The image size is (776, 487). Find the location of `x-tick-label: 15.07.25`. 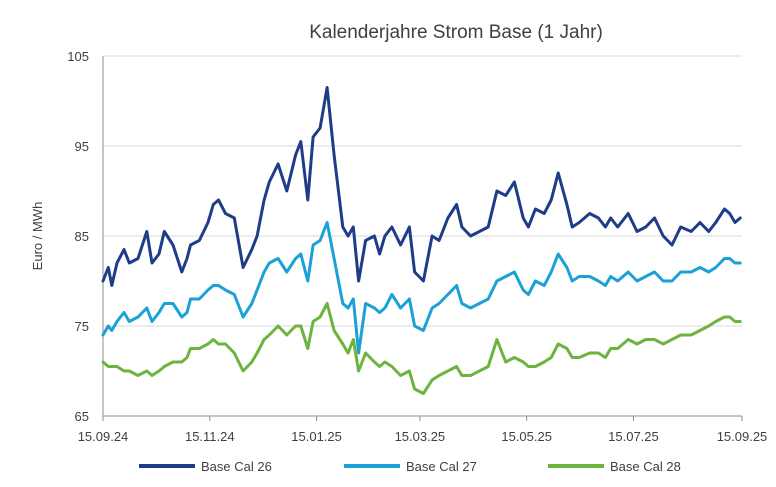

x-tick-label: 15.07.25 is located at coordinates (633, 436).